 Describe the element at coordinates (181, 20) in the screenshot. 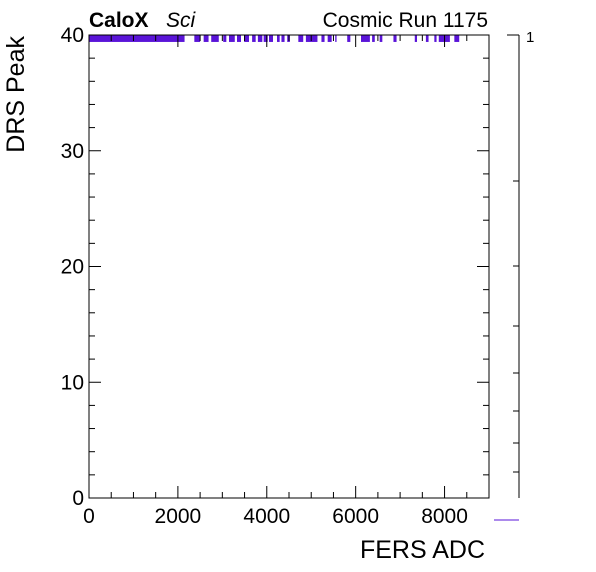

I see `chart-experiment-tag: Sci` at that location.